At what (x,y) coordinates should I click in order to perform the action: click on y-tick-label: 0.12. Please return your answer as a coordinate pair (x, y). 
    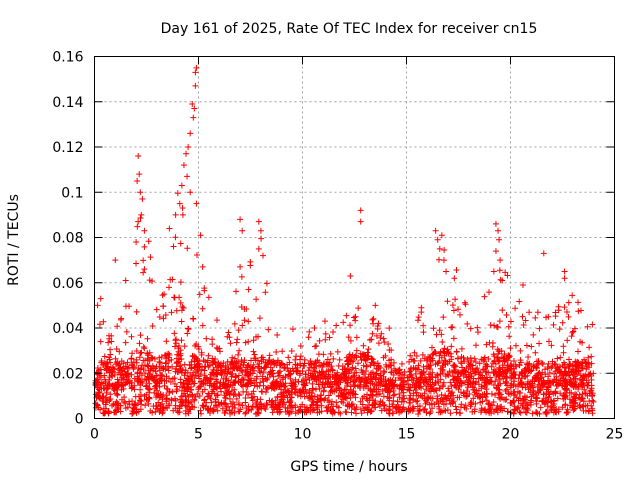
    Looking at the image, I should click on (67, 148).